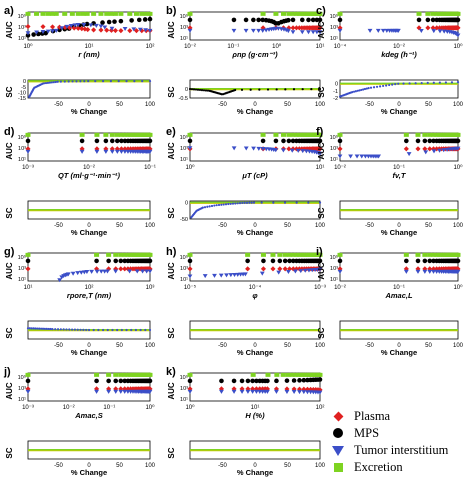 The height and width of the screenshot is (499, 474). I want to click on plasma-diamond-icon, so click(338, 416).